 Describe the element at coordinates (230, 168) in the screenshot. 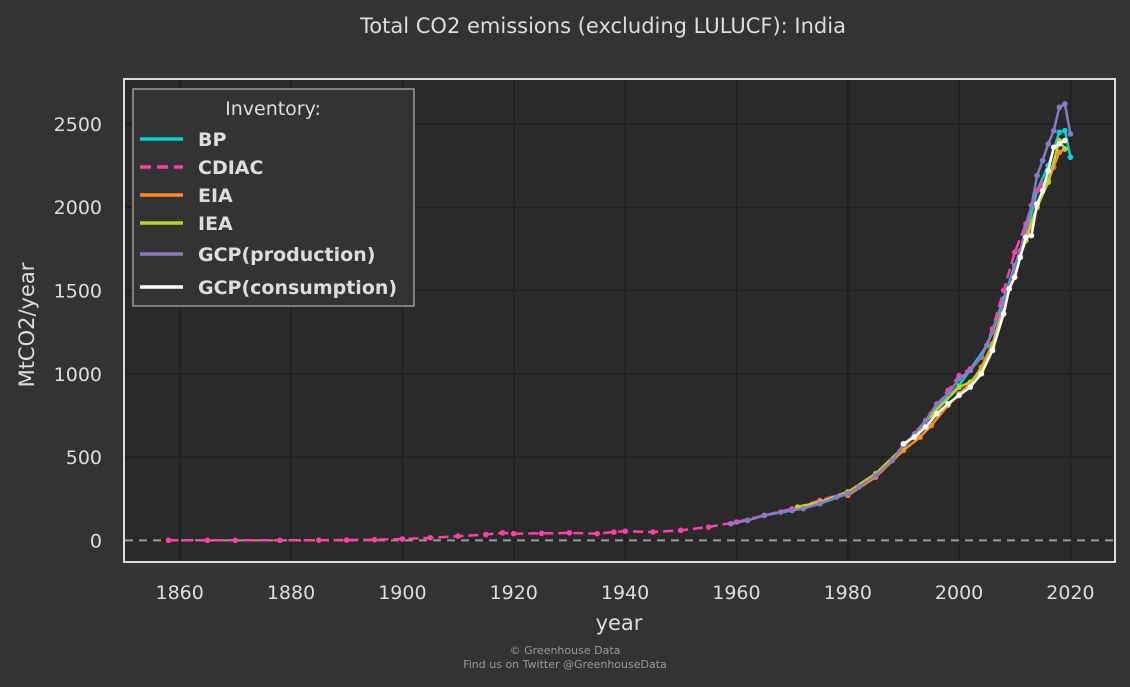

I see `legend-label: CDIAC` at that location.